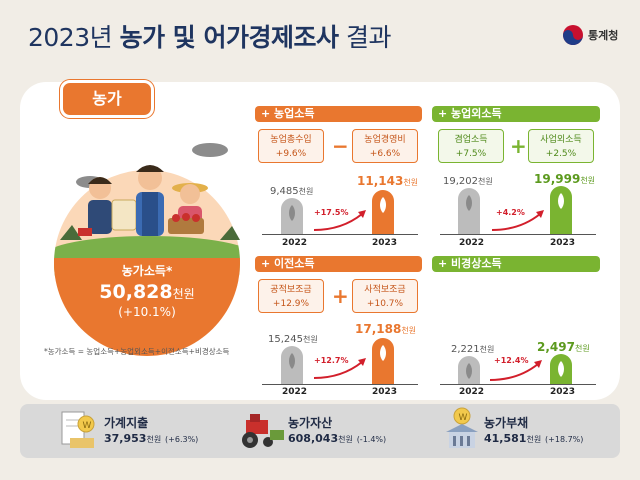 This screenshot has height=480, width=640. I want to click on transfer-pill-2-change: +10.7%, so click(385, 304).